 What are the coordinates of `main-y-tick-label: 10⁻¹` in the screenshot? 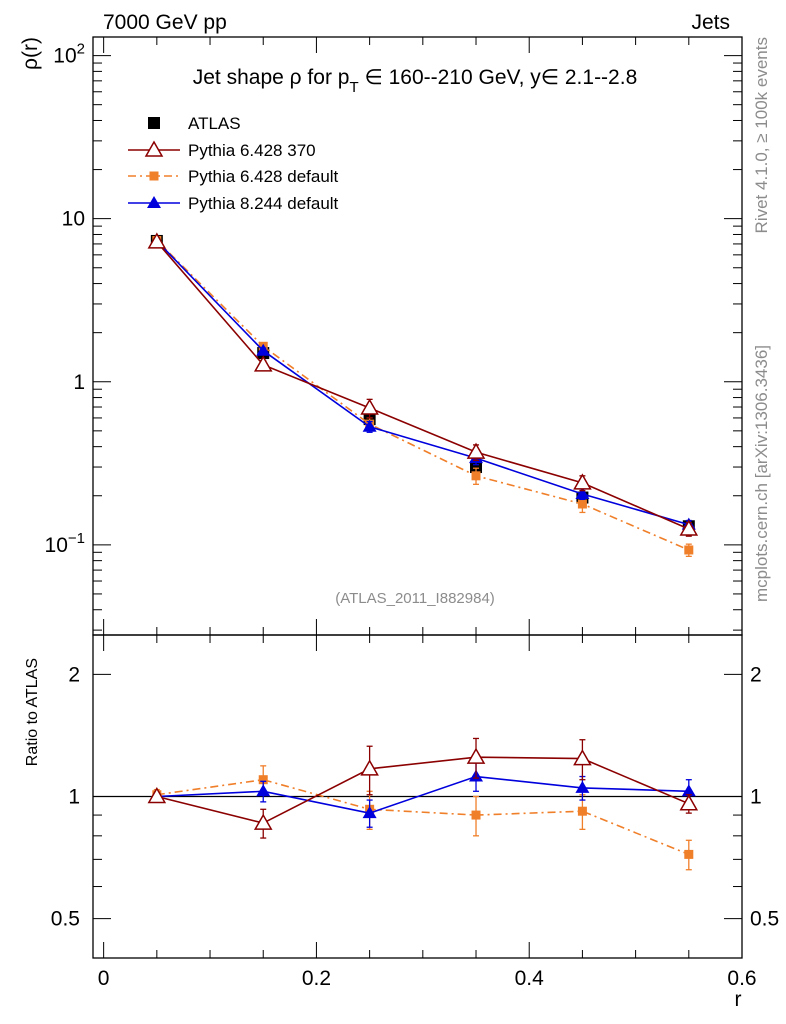 It's located at (65, 543).